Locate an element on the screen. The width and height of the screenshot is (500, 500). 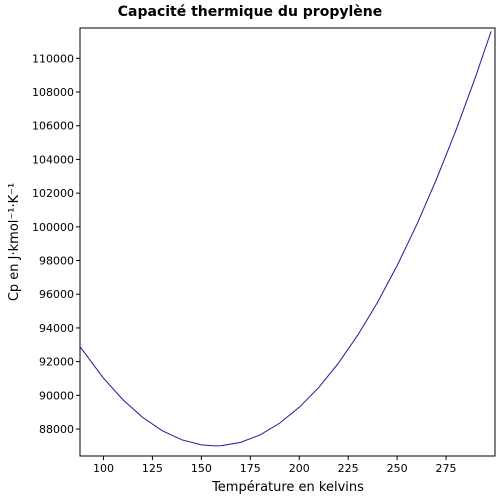
y-tick-label: 98000 is located at coordinates (56, 261).